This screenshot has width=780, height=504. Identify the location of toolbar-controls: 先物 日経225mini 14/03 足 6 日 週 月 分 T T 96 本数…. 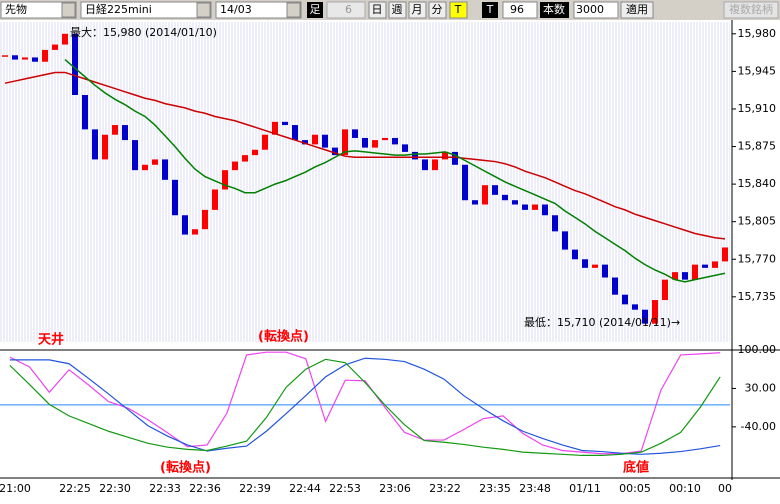
(389, 10).